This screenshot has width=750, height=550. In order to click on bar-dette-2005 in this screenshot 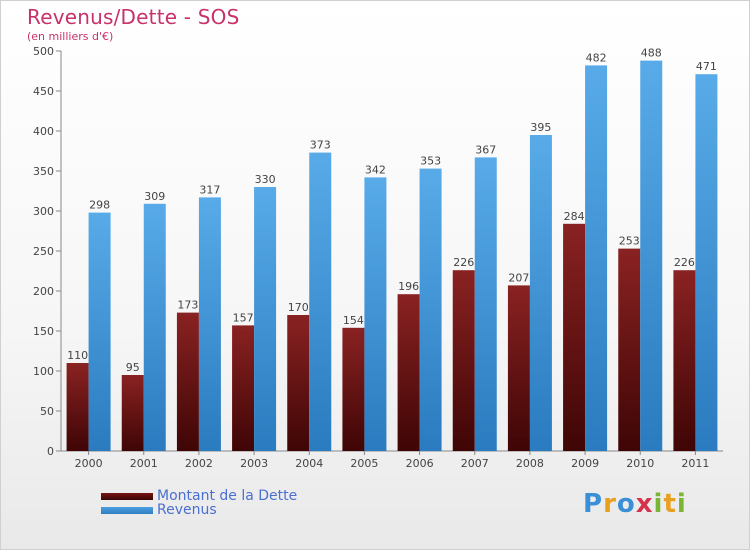, I will do `click(353, 389)`.